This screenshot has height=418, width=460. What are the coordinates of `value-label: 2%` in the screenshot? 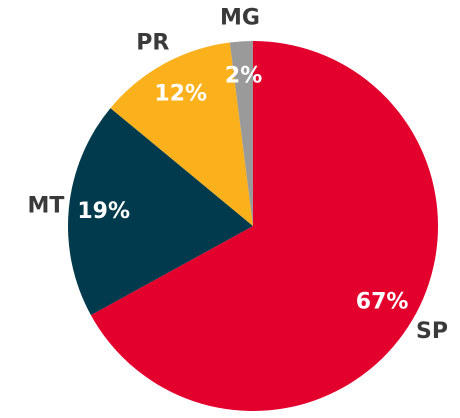 It's located at (243, 75).